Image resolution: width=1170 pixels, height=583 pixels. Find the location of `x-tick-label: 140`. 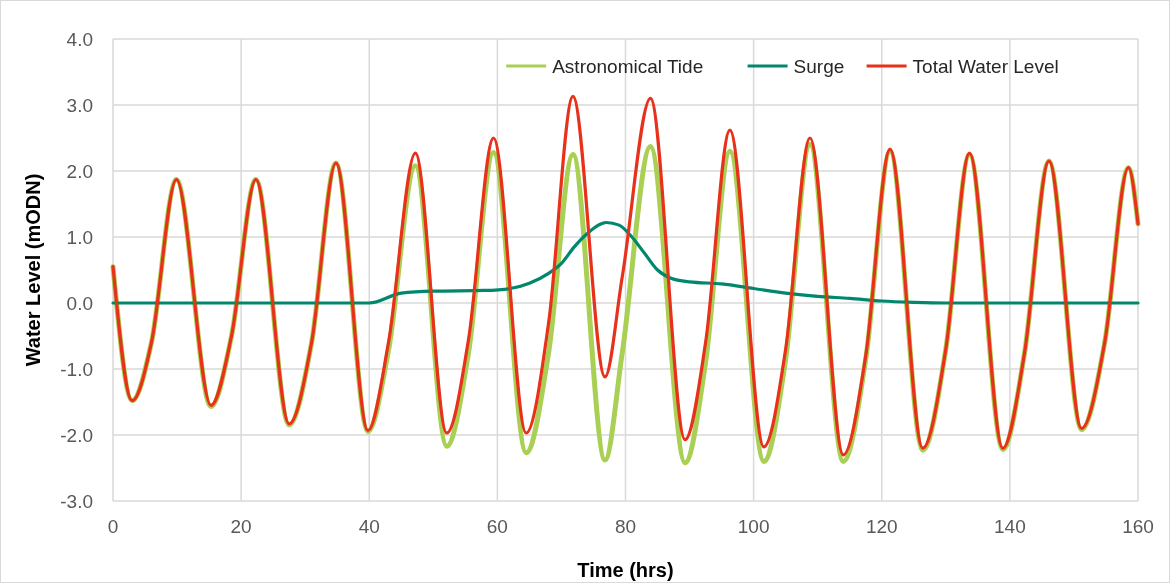

x-tick-label: 140 is located at coordinates (1010, 526).